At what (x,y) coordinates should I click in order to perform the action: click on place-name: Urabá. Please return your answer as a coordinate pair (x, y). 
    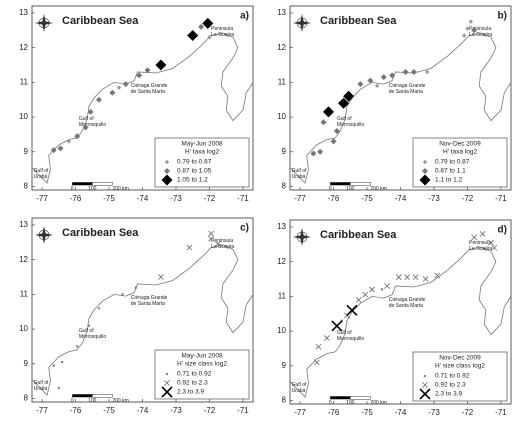
    Looking at the image, I should click on (41, 389).